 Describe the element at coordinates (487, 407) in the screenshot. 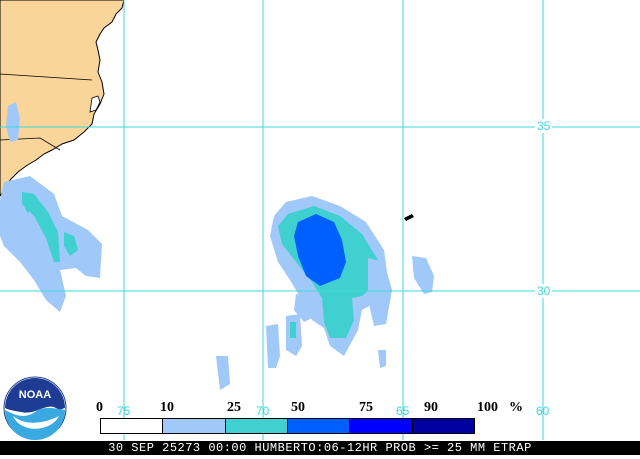

I see `legend-value-100: 100` at that location.